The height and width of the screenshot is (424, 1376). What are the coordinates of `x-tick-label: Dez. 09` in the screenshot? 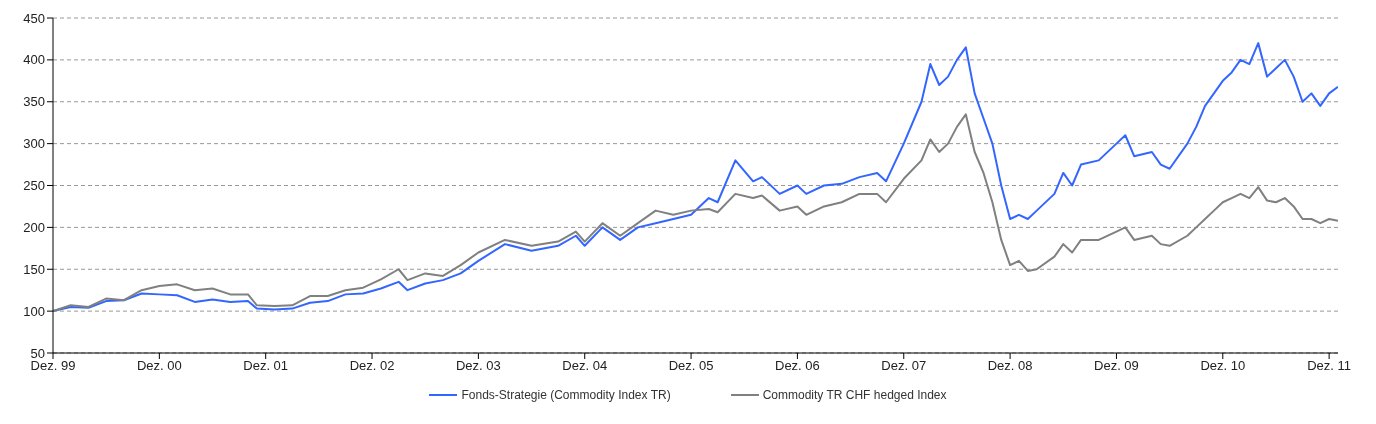 It's located at (1116, 366).